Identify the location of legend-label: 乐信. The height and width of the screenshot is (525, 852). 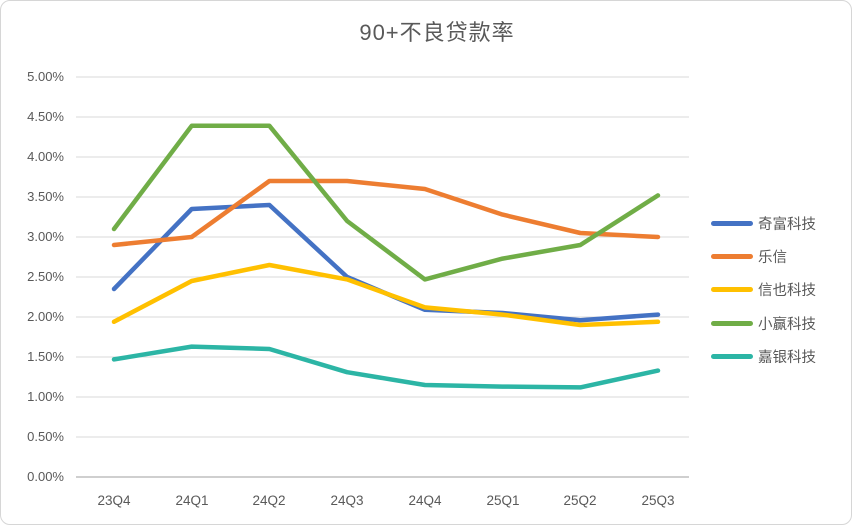
(772, 257).